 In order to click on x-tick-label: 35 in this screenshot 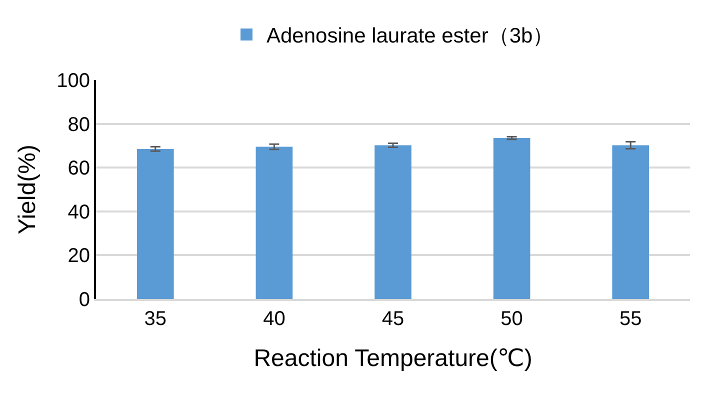, I will do `click(155, 319)`.